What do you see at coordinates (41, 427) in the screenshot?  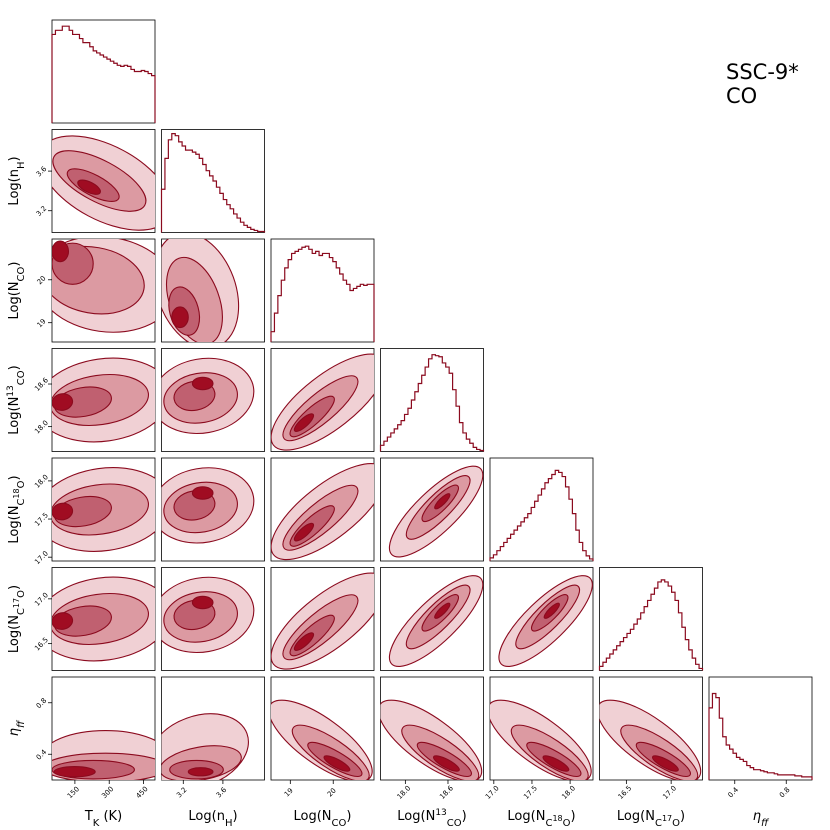 I see `y-tick-label: 18.0` at bounding box center [41, 427].